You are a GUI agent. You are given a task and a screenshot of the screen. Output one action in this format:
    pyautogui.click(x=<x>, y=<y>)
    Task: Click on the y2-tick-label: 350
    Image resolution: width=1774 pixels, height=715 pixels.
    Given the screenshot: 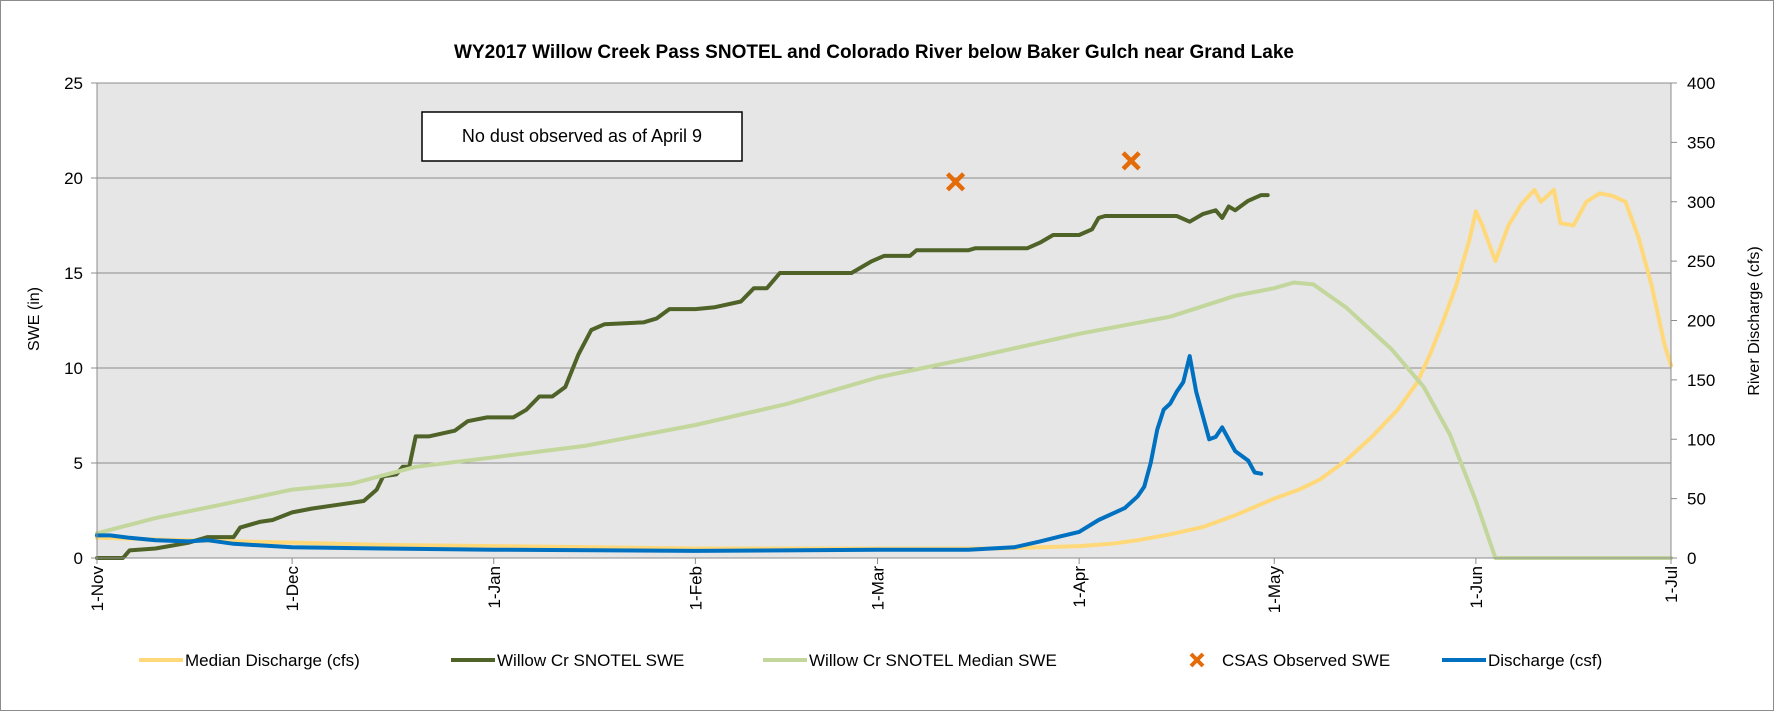 What is the action you would take?
    pyautogui.click(x=1701, y=142)
    